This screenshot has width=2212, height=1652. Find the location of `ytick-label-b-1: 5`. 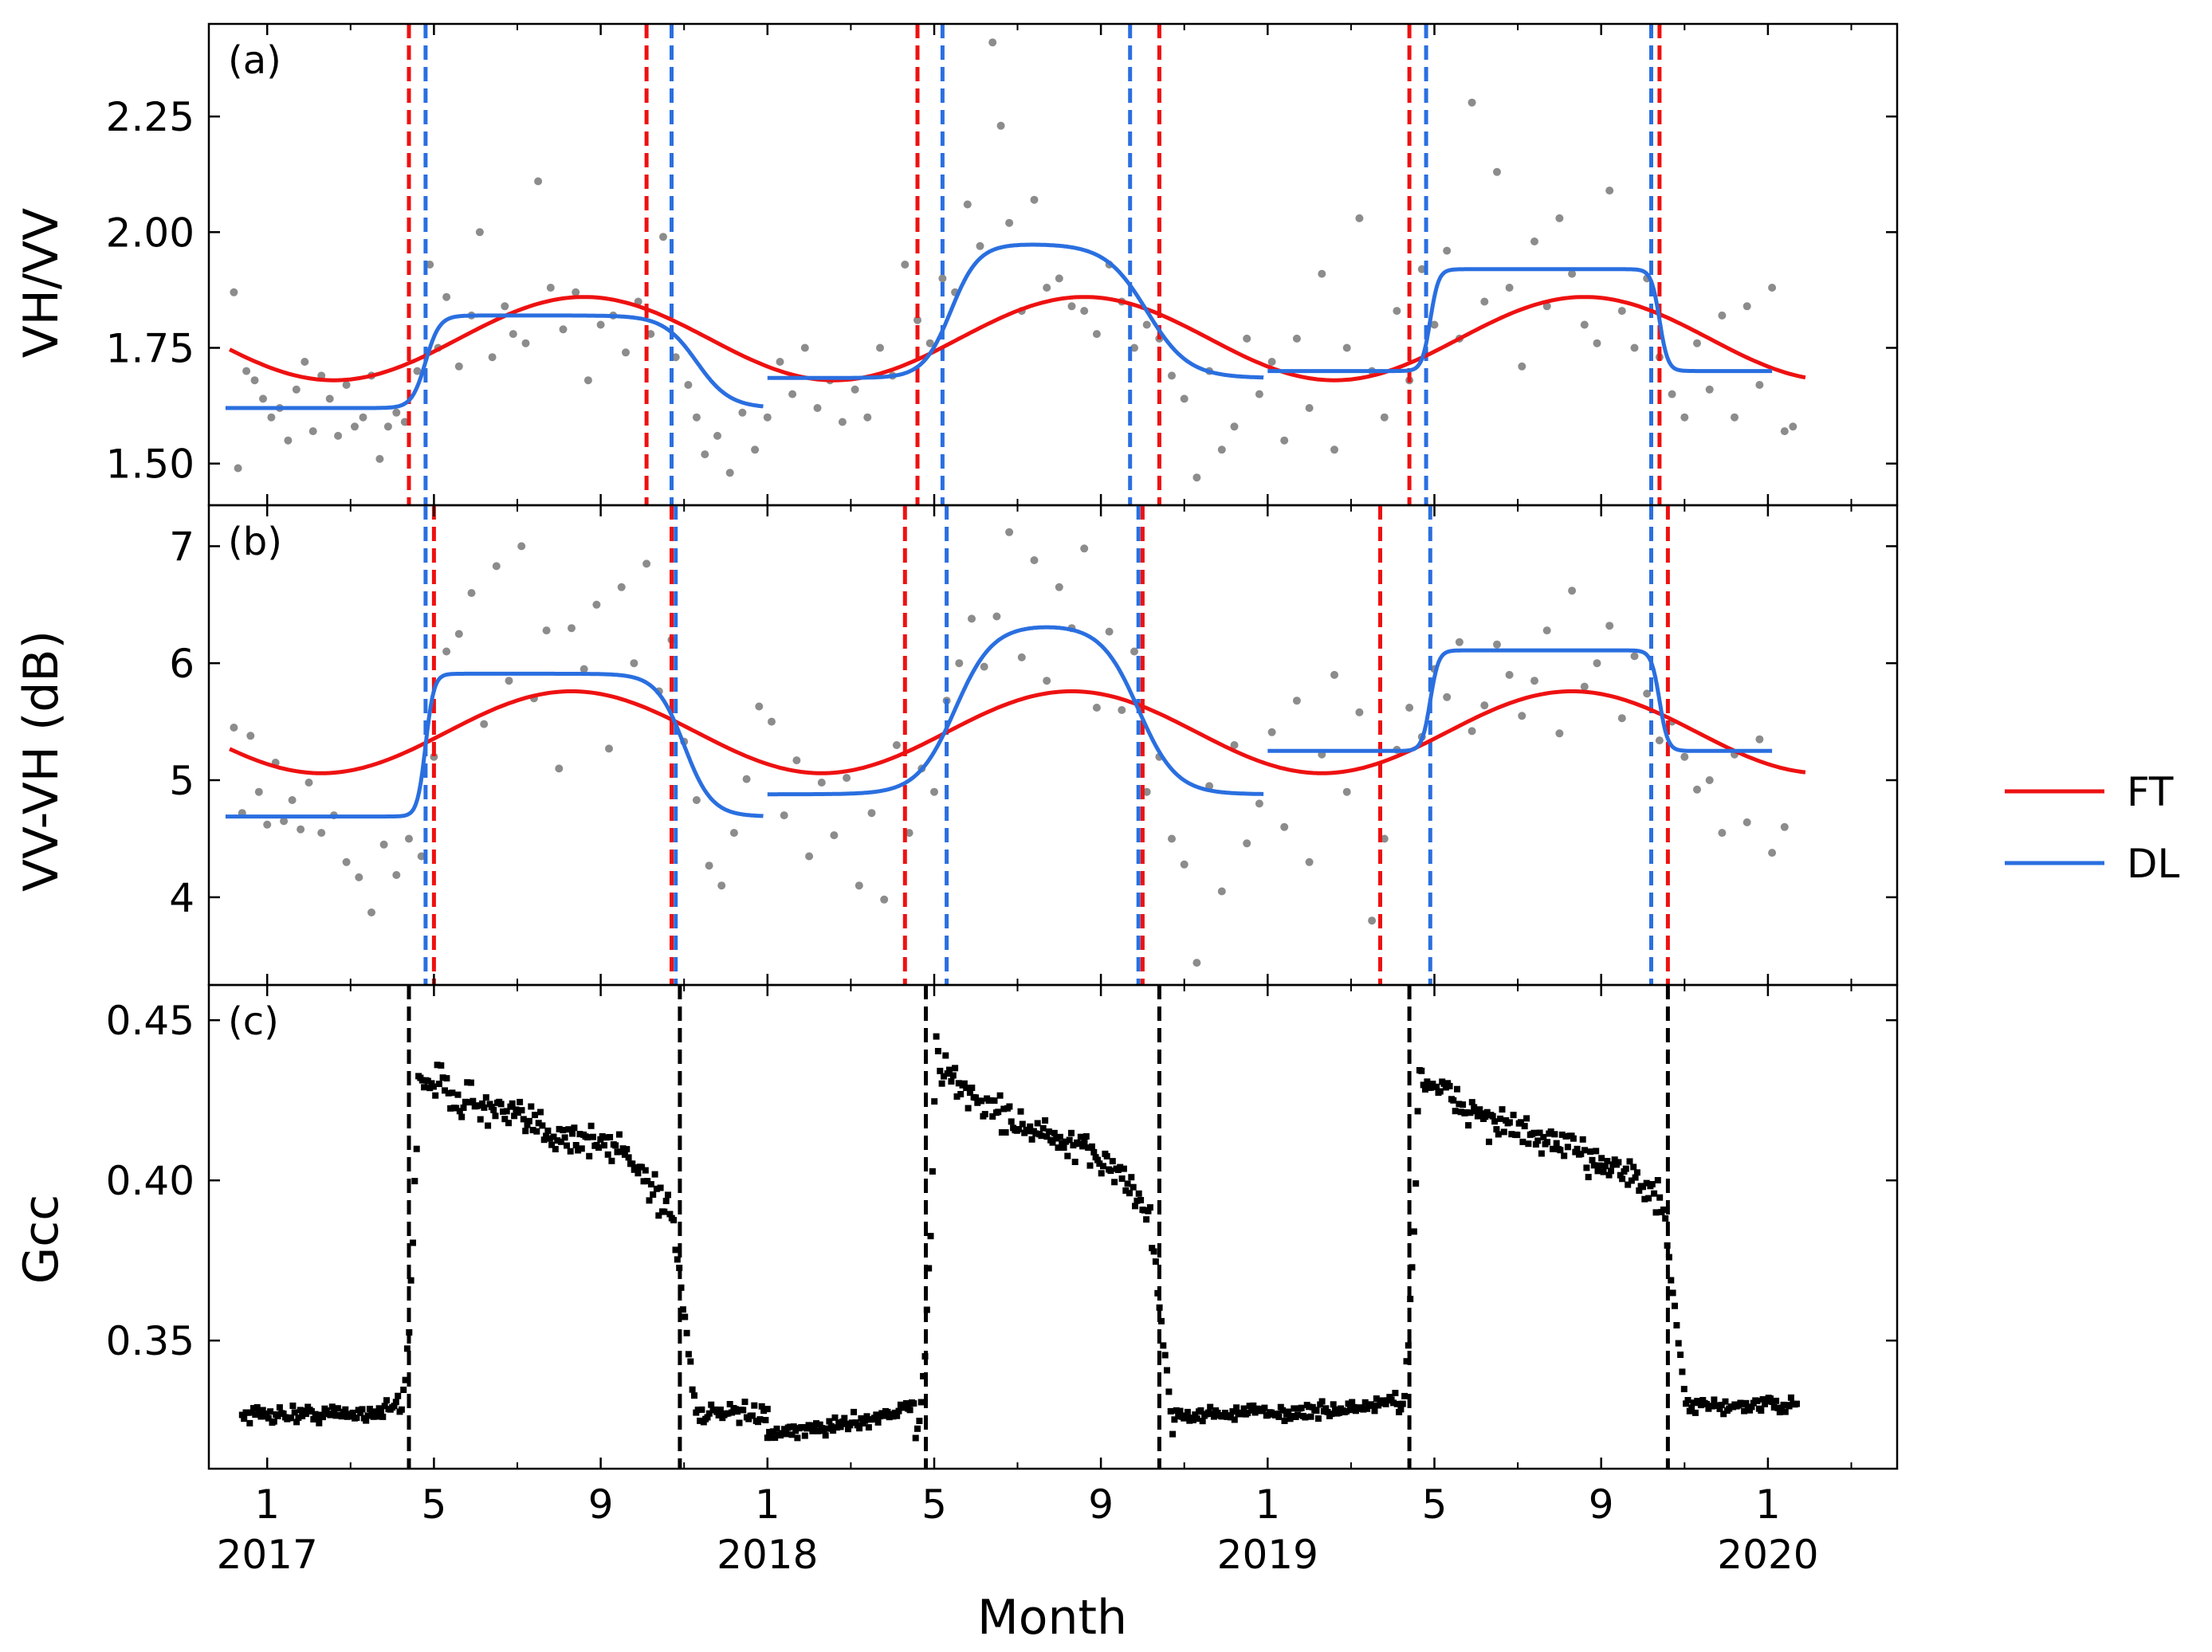

ytick-label-b-1: 5 is located at coordinates (181, 781).